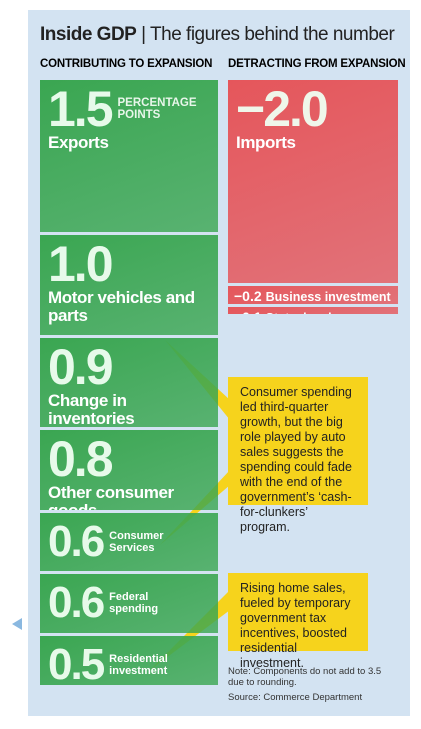 Image resolution: width=421 pixels, height=729 pixels. What do you see at coordinates (129, 156) in the screenshot?
I see `bar: 1.5 PERCENTAGE POINTS Exports` at bounding box center [129, 156].